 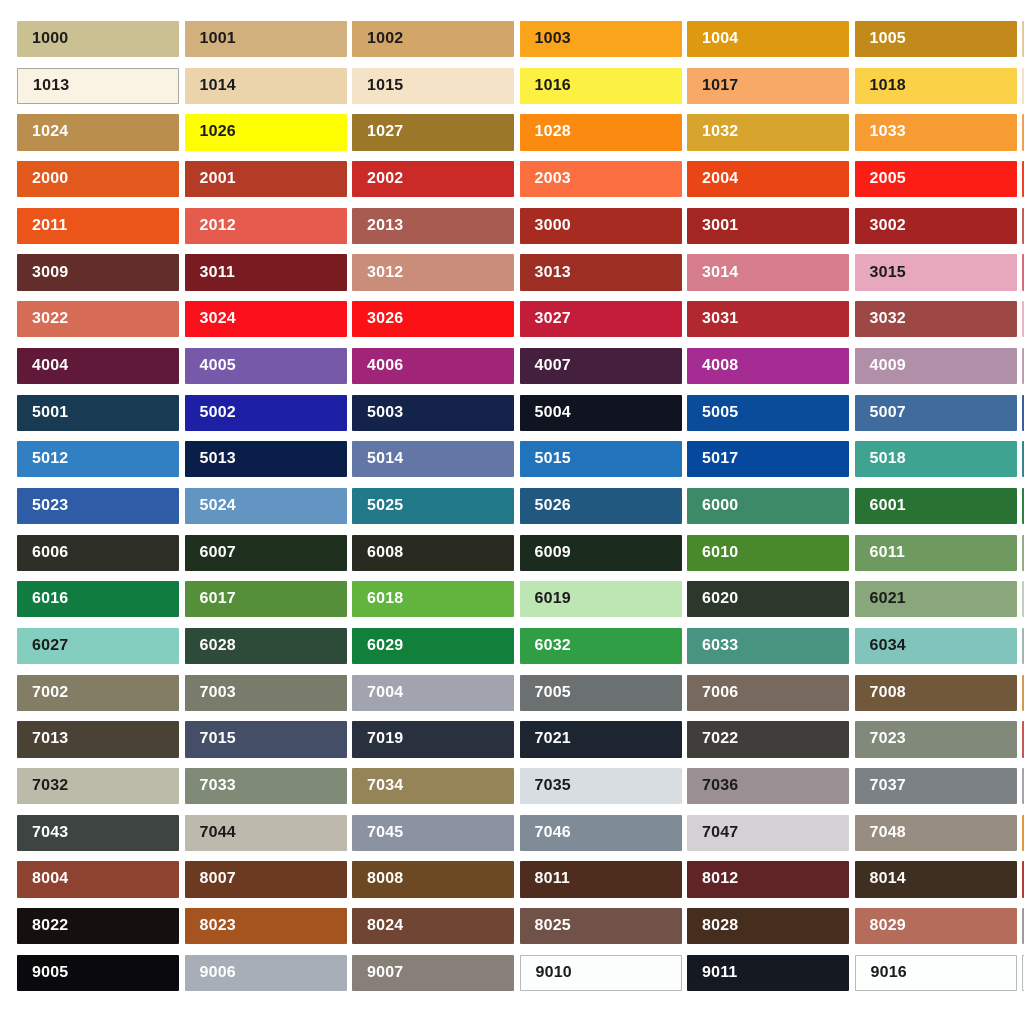 I want to click on color-swatch-8029: 8029, so click(x=935, y=926).